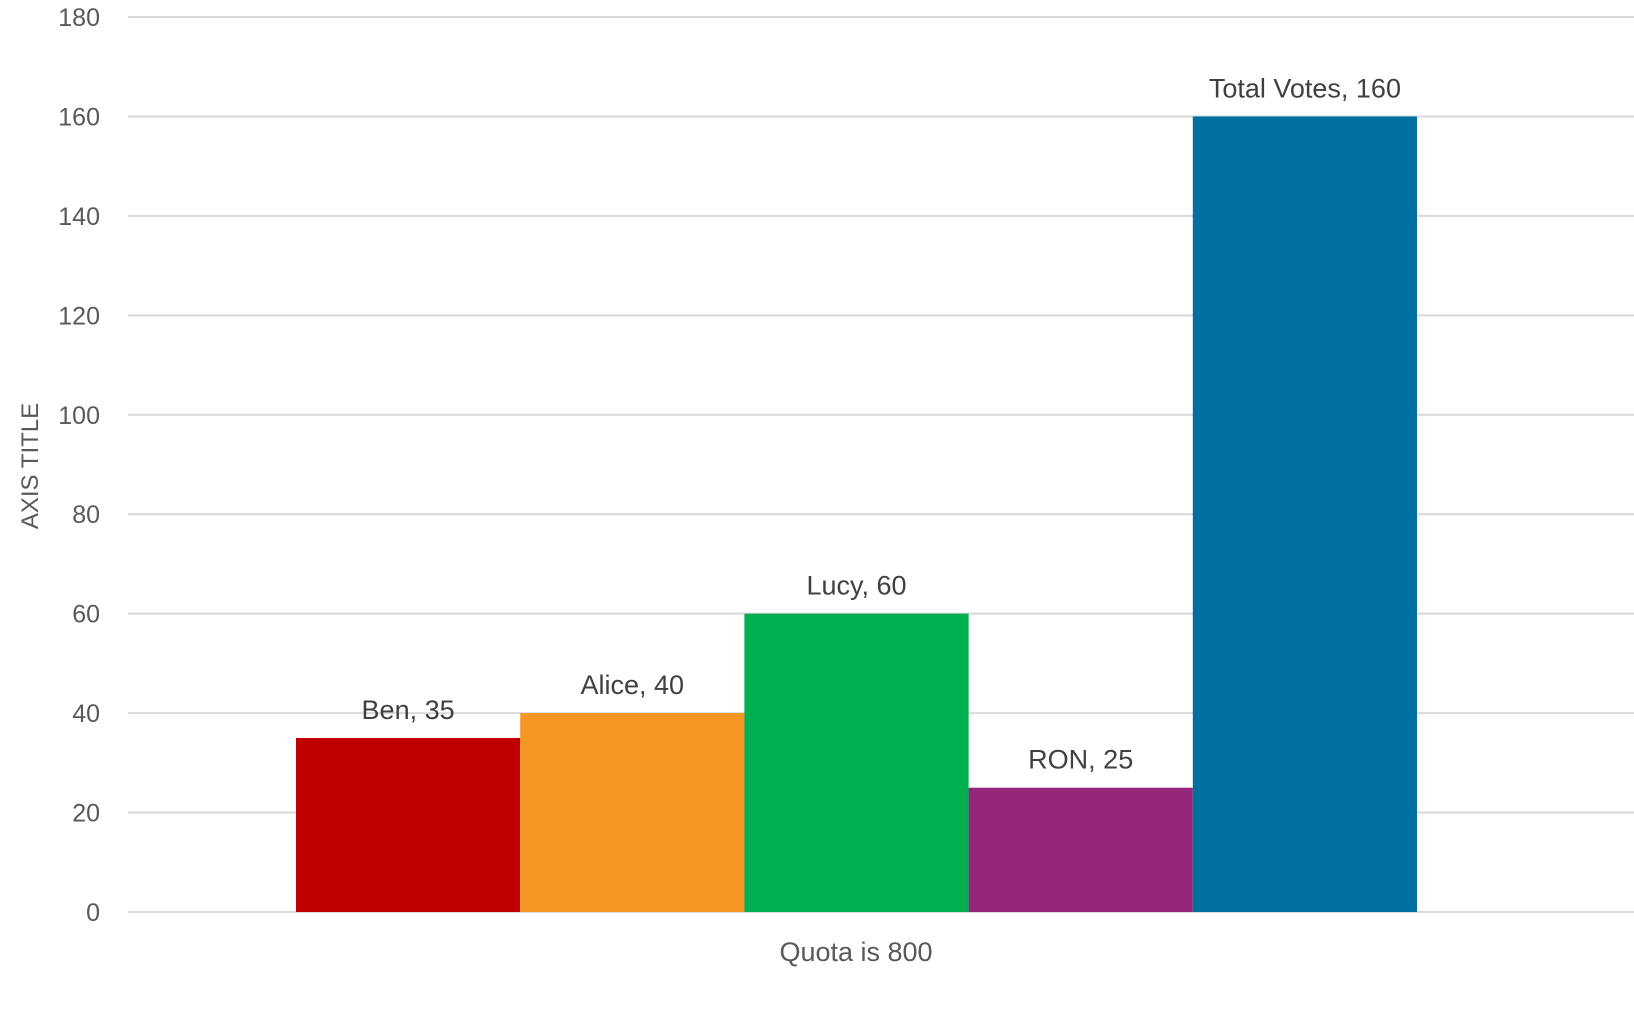 The width and height of the screenshot is (1634, 1010). Describe the element at coordinates (632, 812) in the screenshot. I see `bar-alice` at that location.